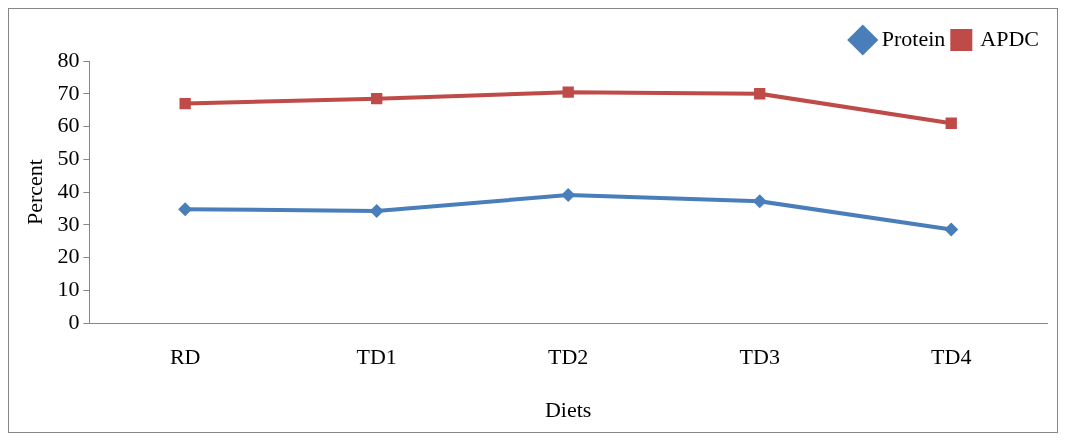 The image size is (1066, 441). Describe the element at coordinates (68, 125) in the screenshot. I see `y-tick-label: 60` at that location.